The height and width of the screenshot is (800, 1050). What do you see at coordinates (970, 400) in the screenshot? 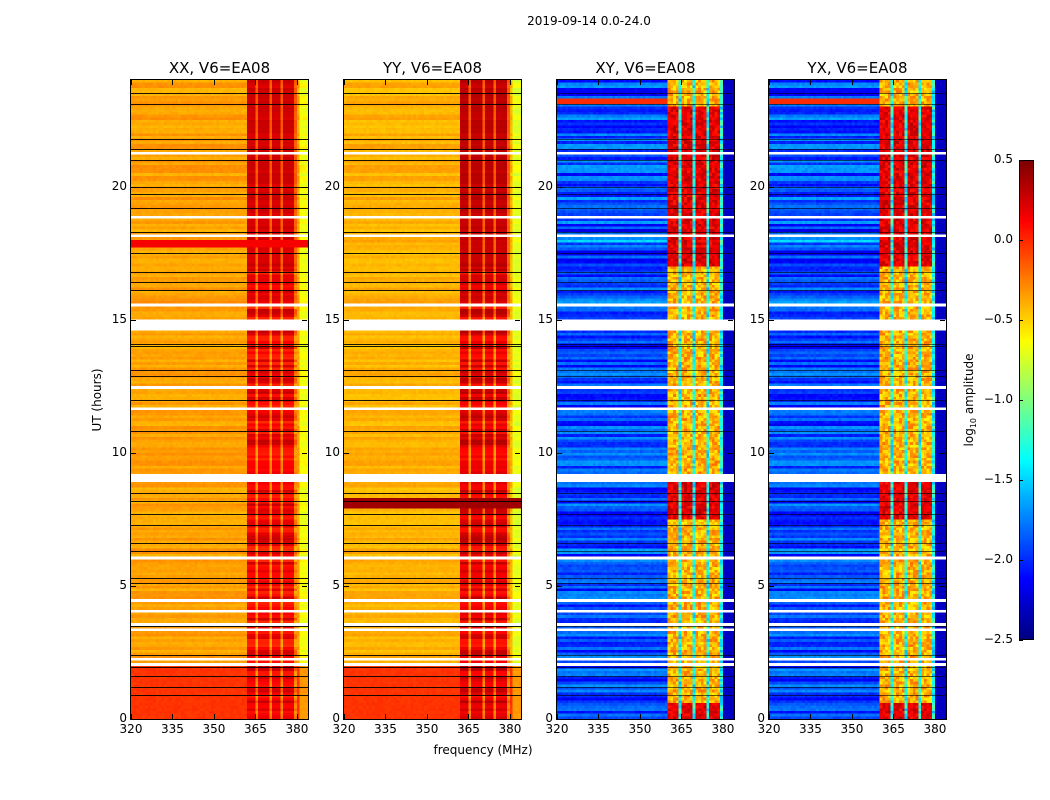
I see `colorbar-label: log10 amplitude` at bounding box center [970, 400].